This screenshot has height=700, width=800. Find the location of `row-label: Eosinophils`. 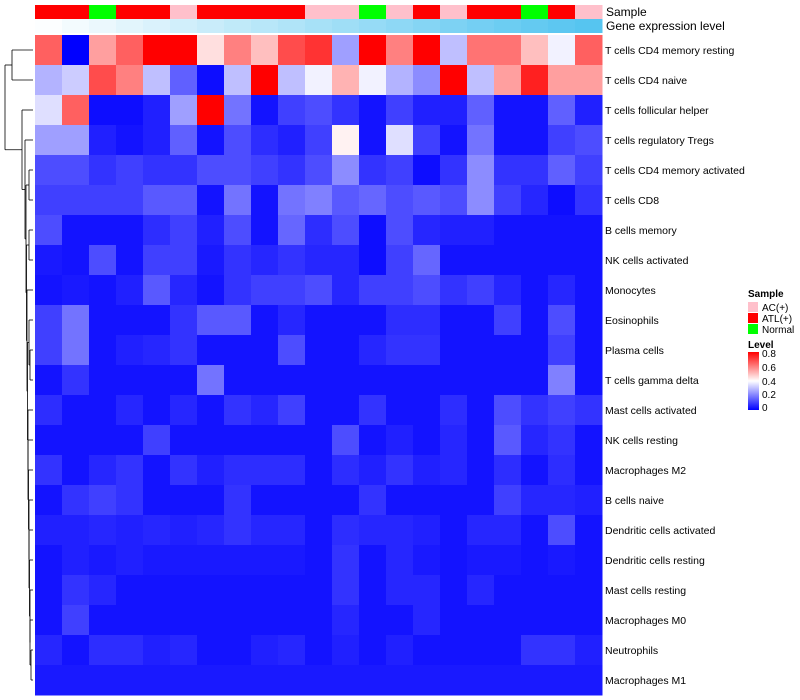

row-label: Eosinophils is located at coordinates (632, 321).